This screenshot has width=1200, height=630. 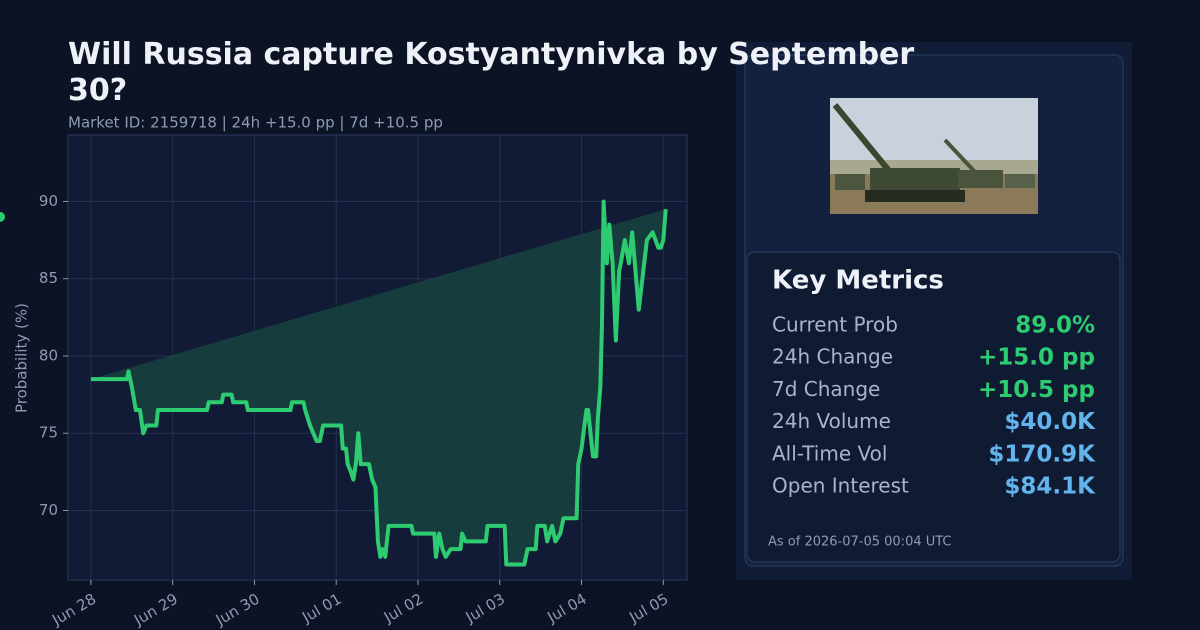 I want to click on x-tick-label: Jul 01, so click(x=321, y=608).